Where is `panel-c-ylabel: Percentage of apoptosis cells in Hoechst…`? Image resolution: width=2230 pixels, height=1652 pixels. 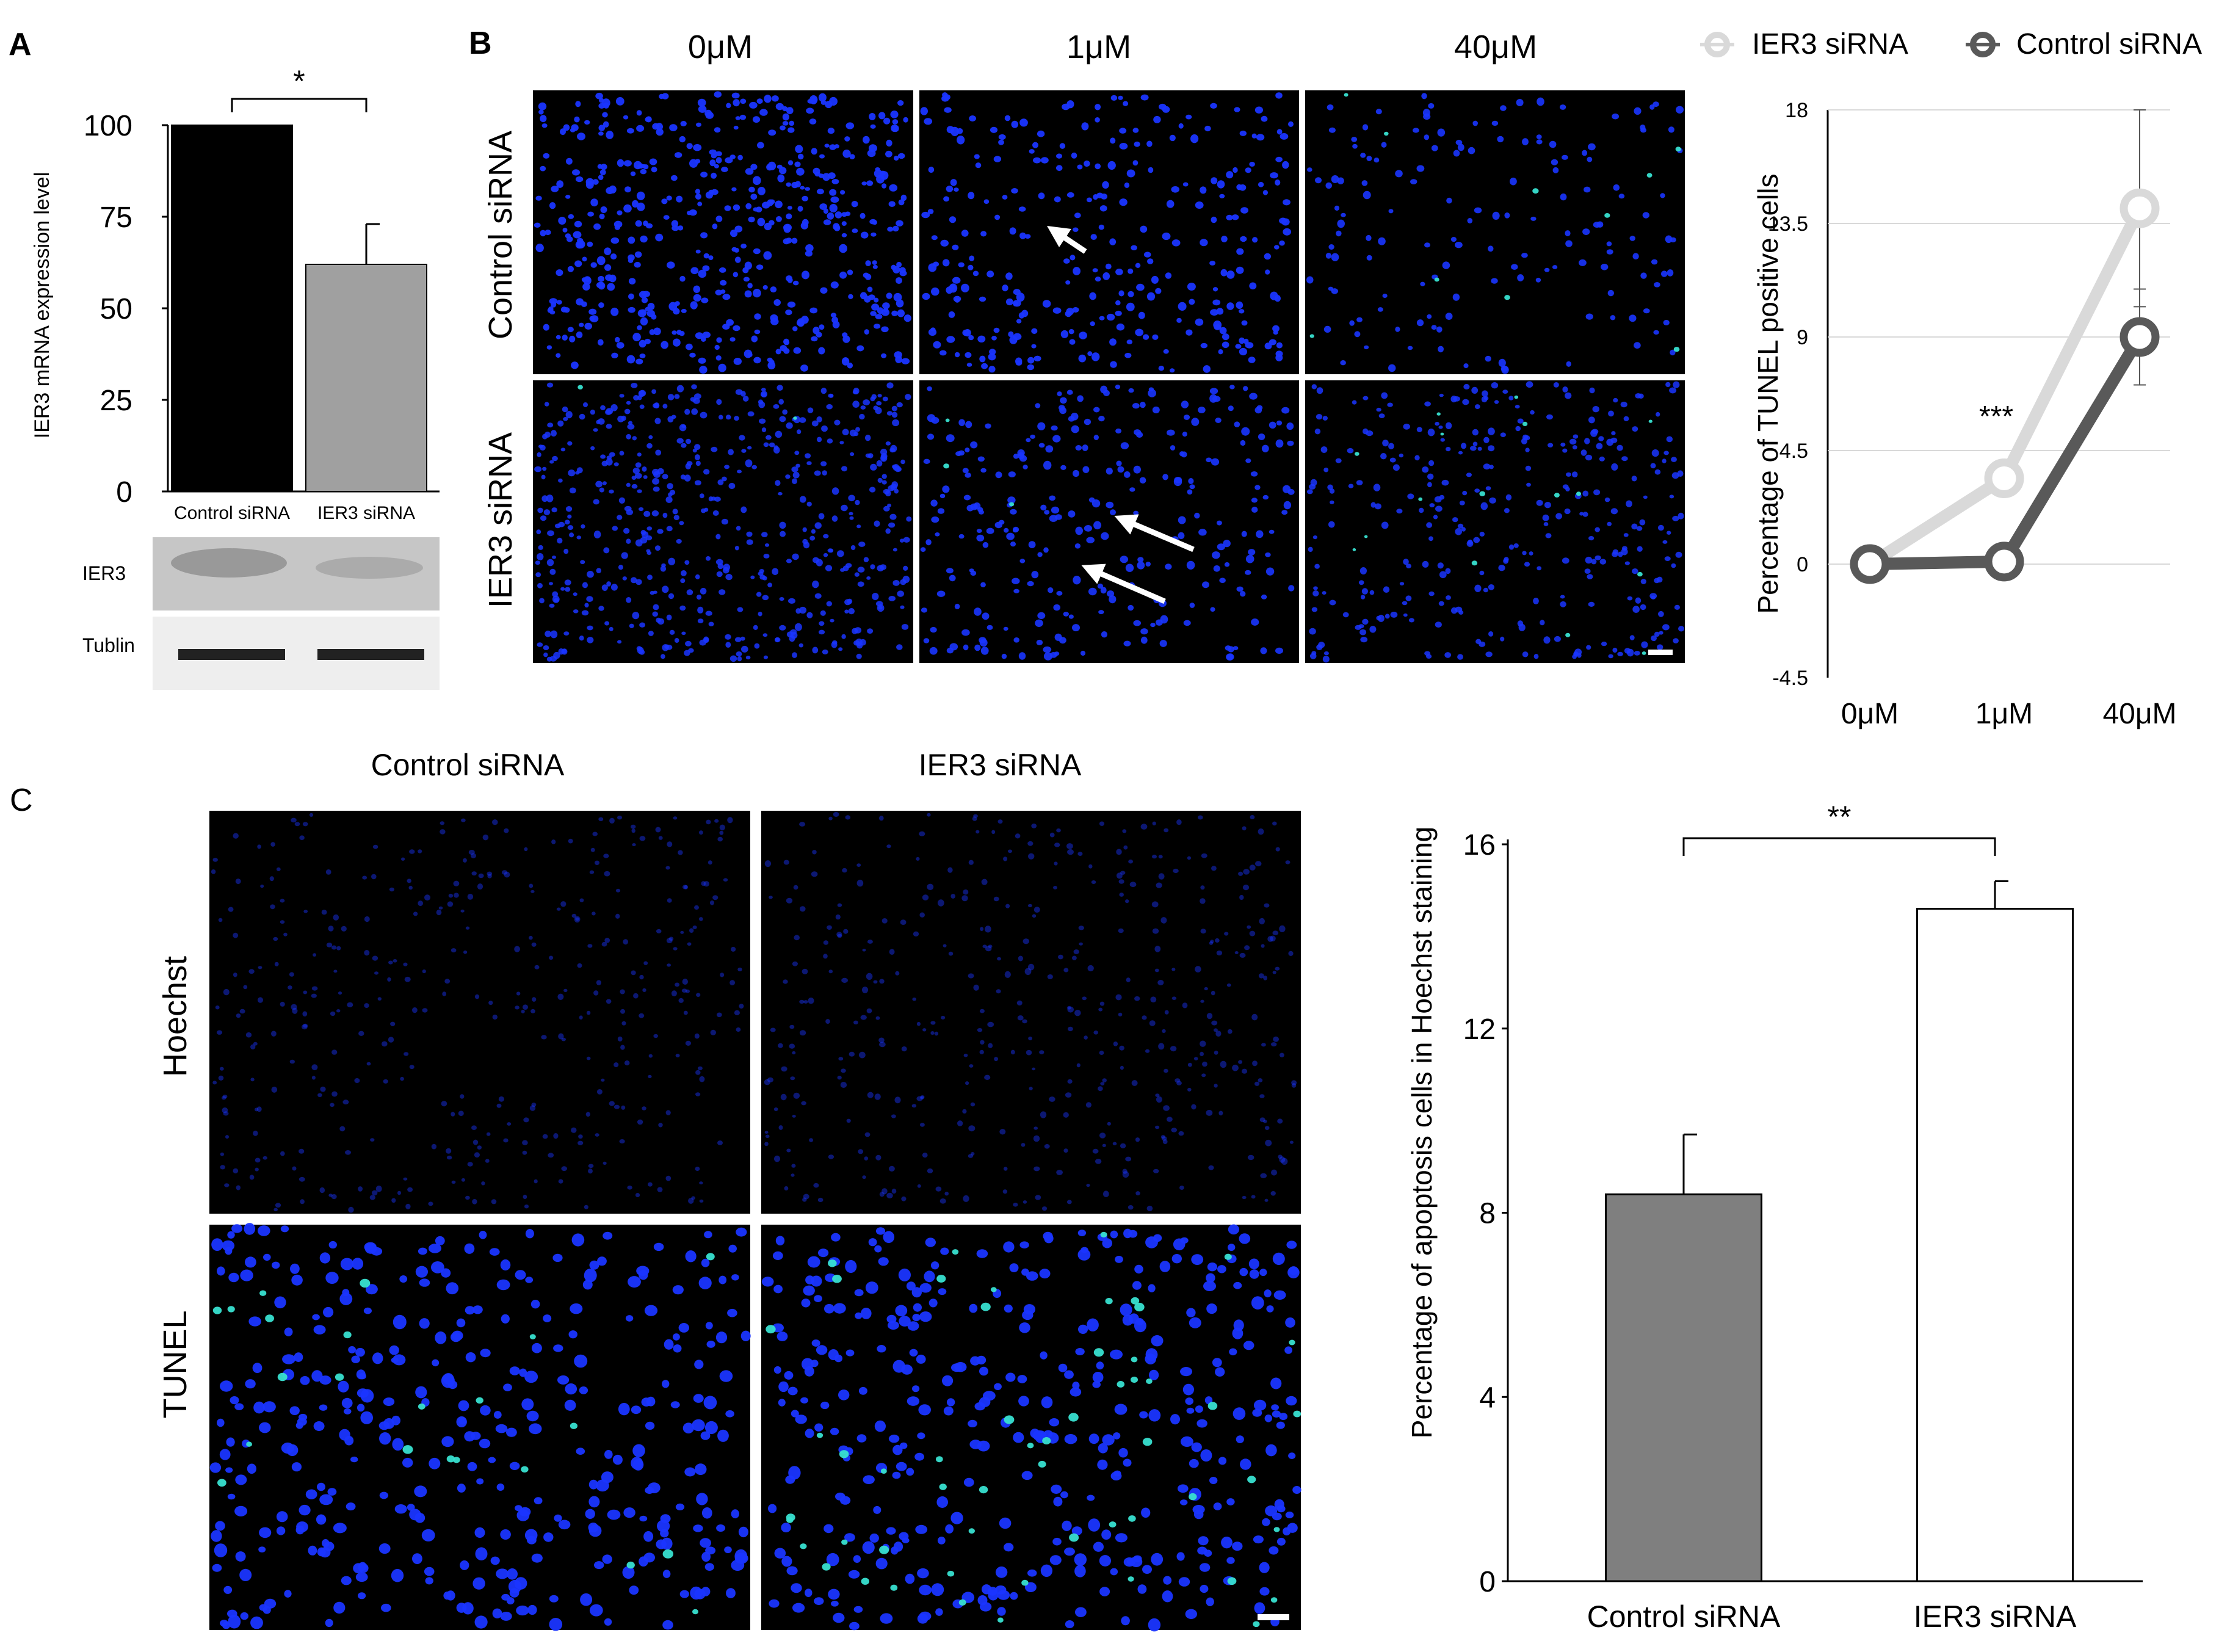
panel-c-ylabel: Percentage of apoptosis cells in Hoechst… is located at coordinates (1422, 1132).